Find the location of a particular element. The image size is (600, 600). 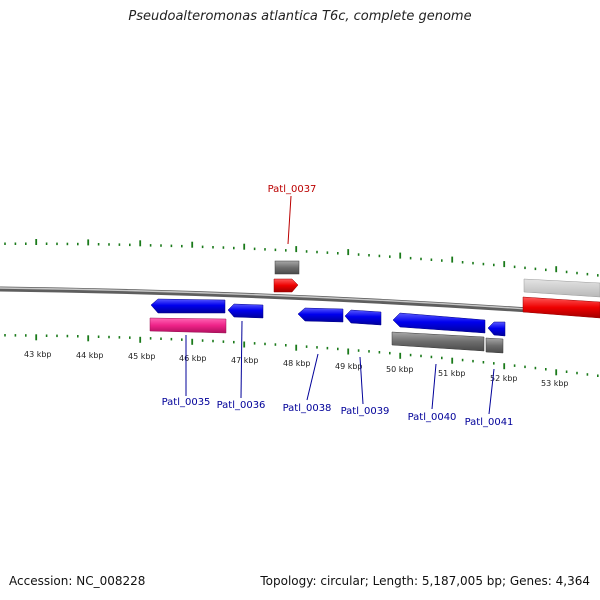

scale-label-44: 44 kbp is located at coordinates (90, 355).